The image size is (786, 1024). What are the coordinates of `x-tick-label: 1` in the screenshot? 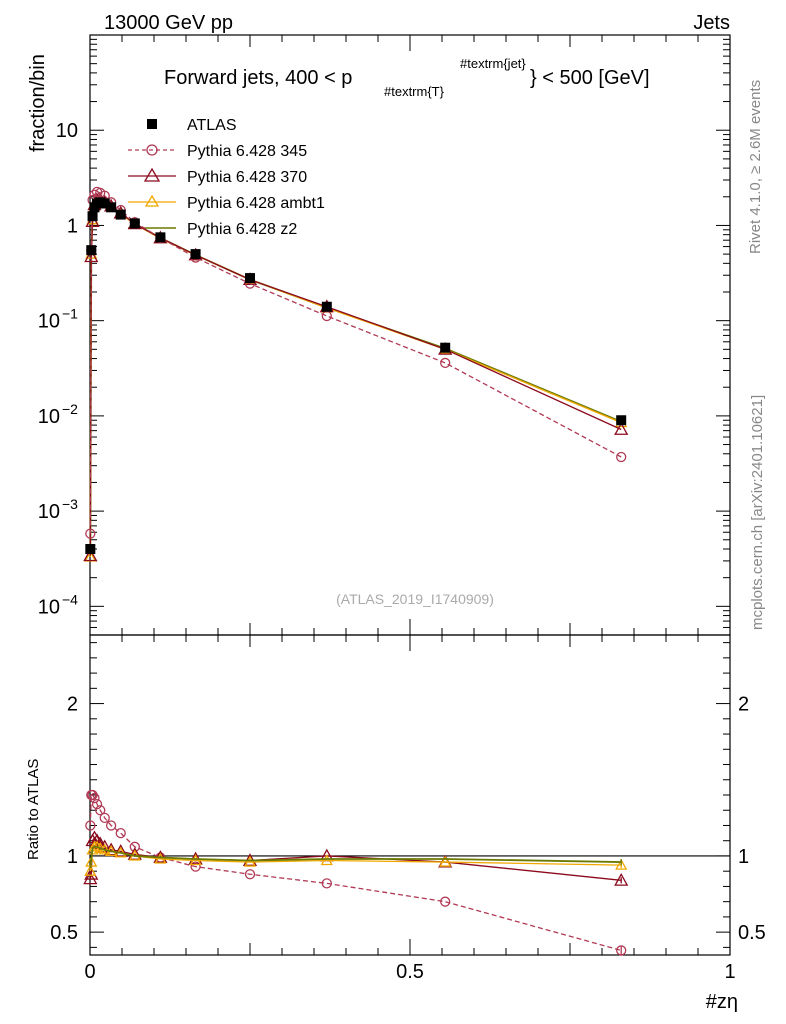 It's located at (729, 972).